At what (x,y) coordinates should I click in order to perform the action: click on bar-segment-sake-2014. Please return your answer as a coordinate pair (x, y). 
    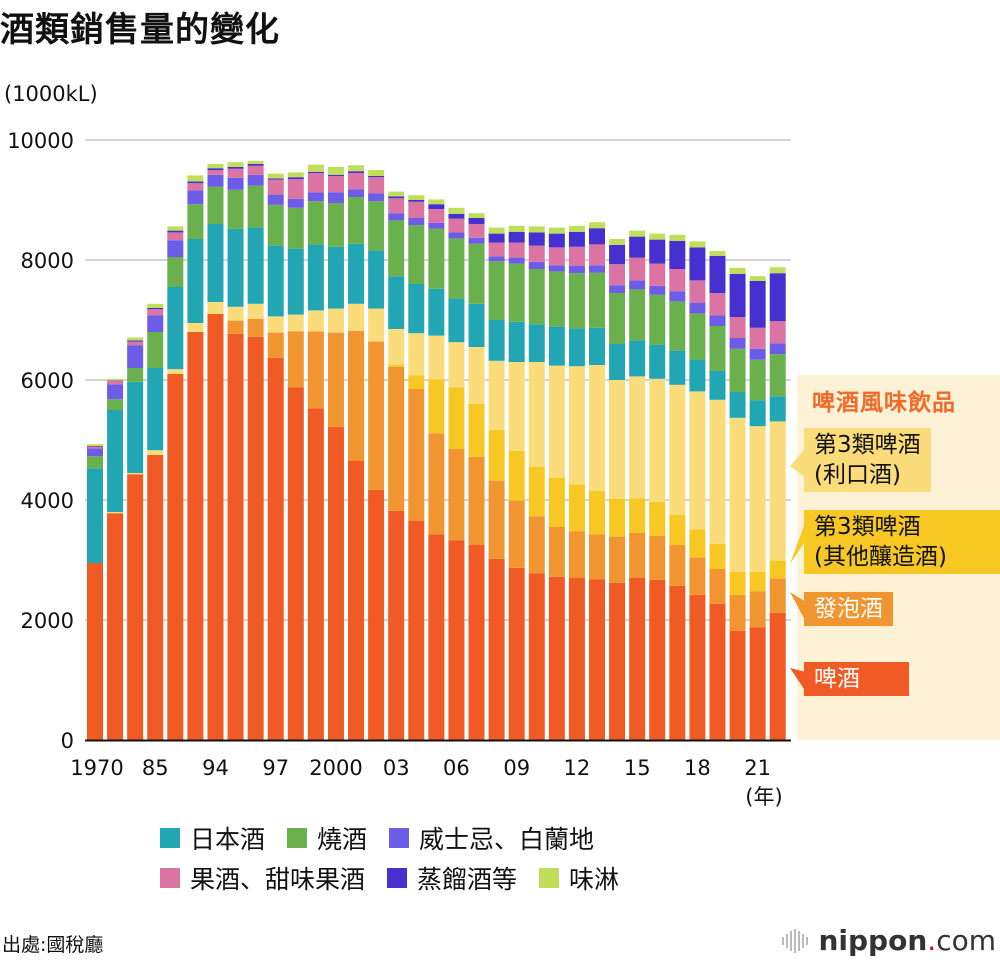
    Looking at the image, I should click on (617, 362).